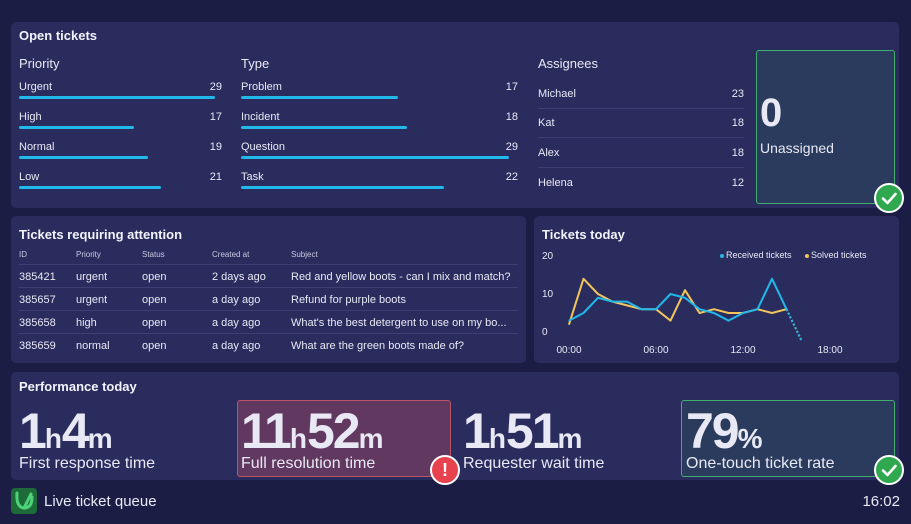 This screenshot has width=911, height=524. What do you see at coordinates (641, 94) in the screenshot?
I see `assignee-row: Michael 23` at bounding box center [641, 94].